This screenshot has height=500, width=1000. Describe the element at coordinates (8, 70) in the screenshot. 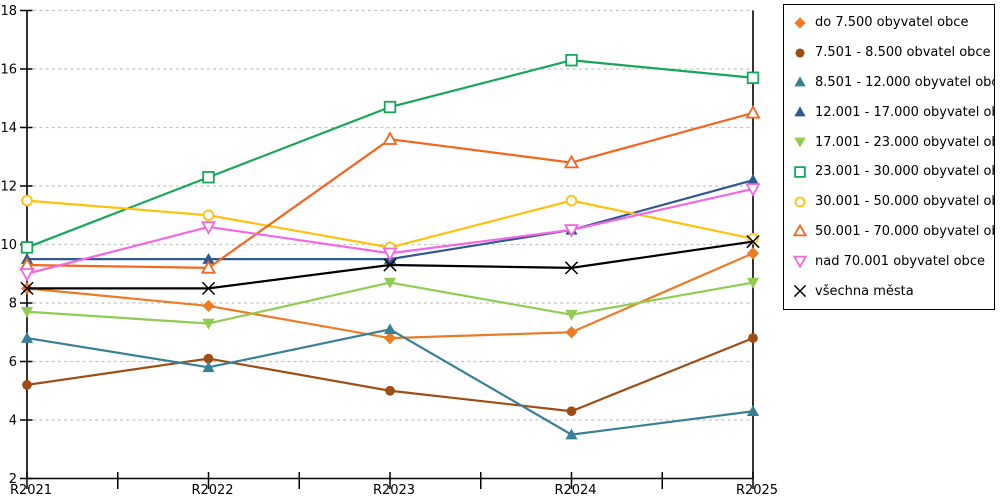

I see `y-tick-label: 16` at that location.